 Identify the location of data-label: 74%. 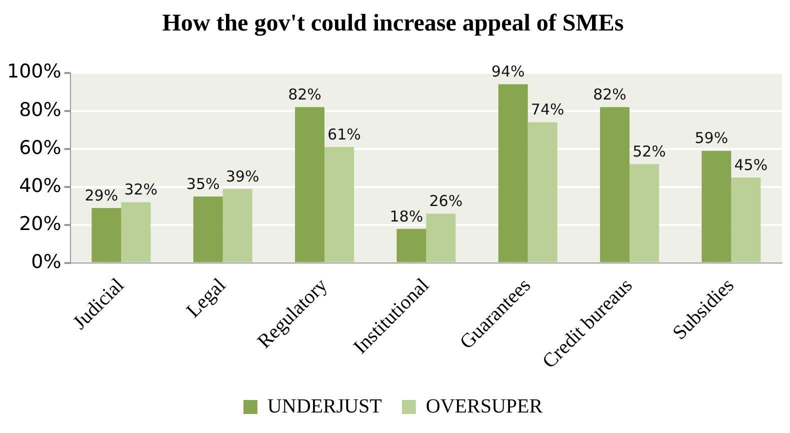
(547, 109).